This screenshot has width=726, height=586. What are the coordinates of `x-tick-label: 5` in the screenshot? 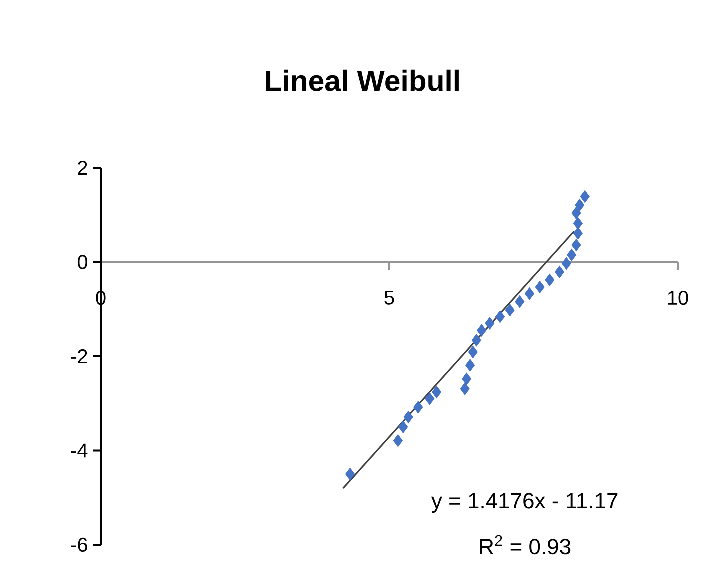 It's located at (389, 297).